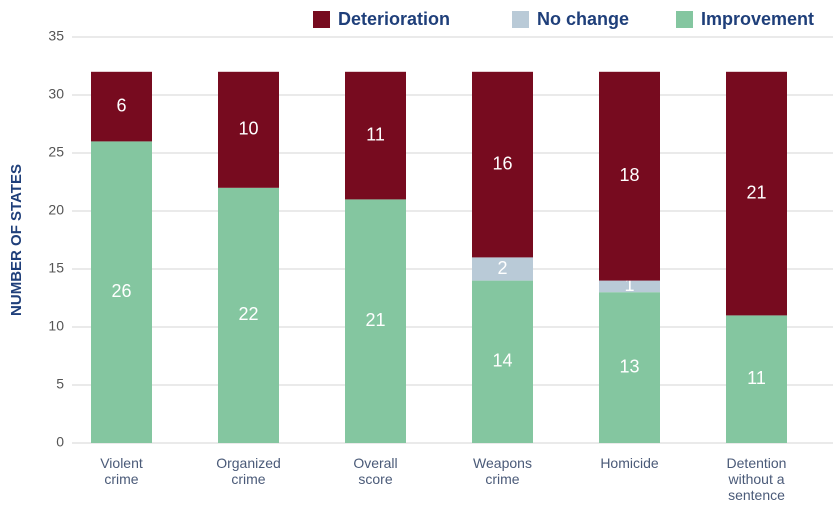 The height and width of the screenshot is (506, 833). What do you see at coordinates (502, 471) in the screenshot?
I see `x-tick-label: Weapons crime` at bounding box center [502, 471].